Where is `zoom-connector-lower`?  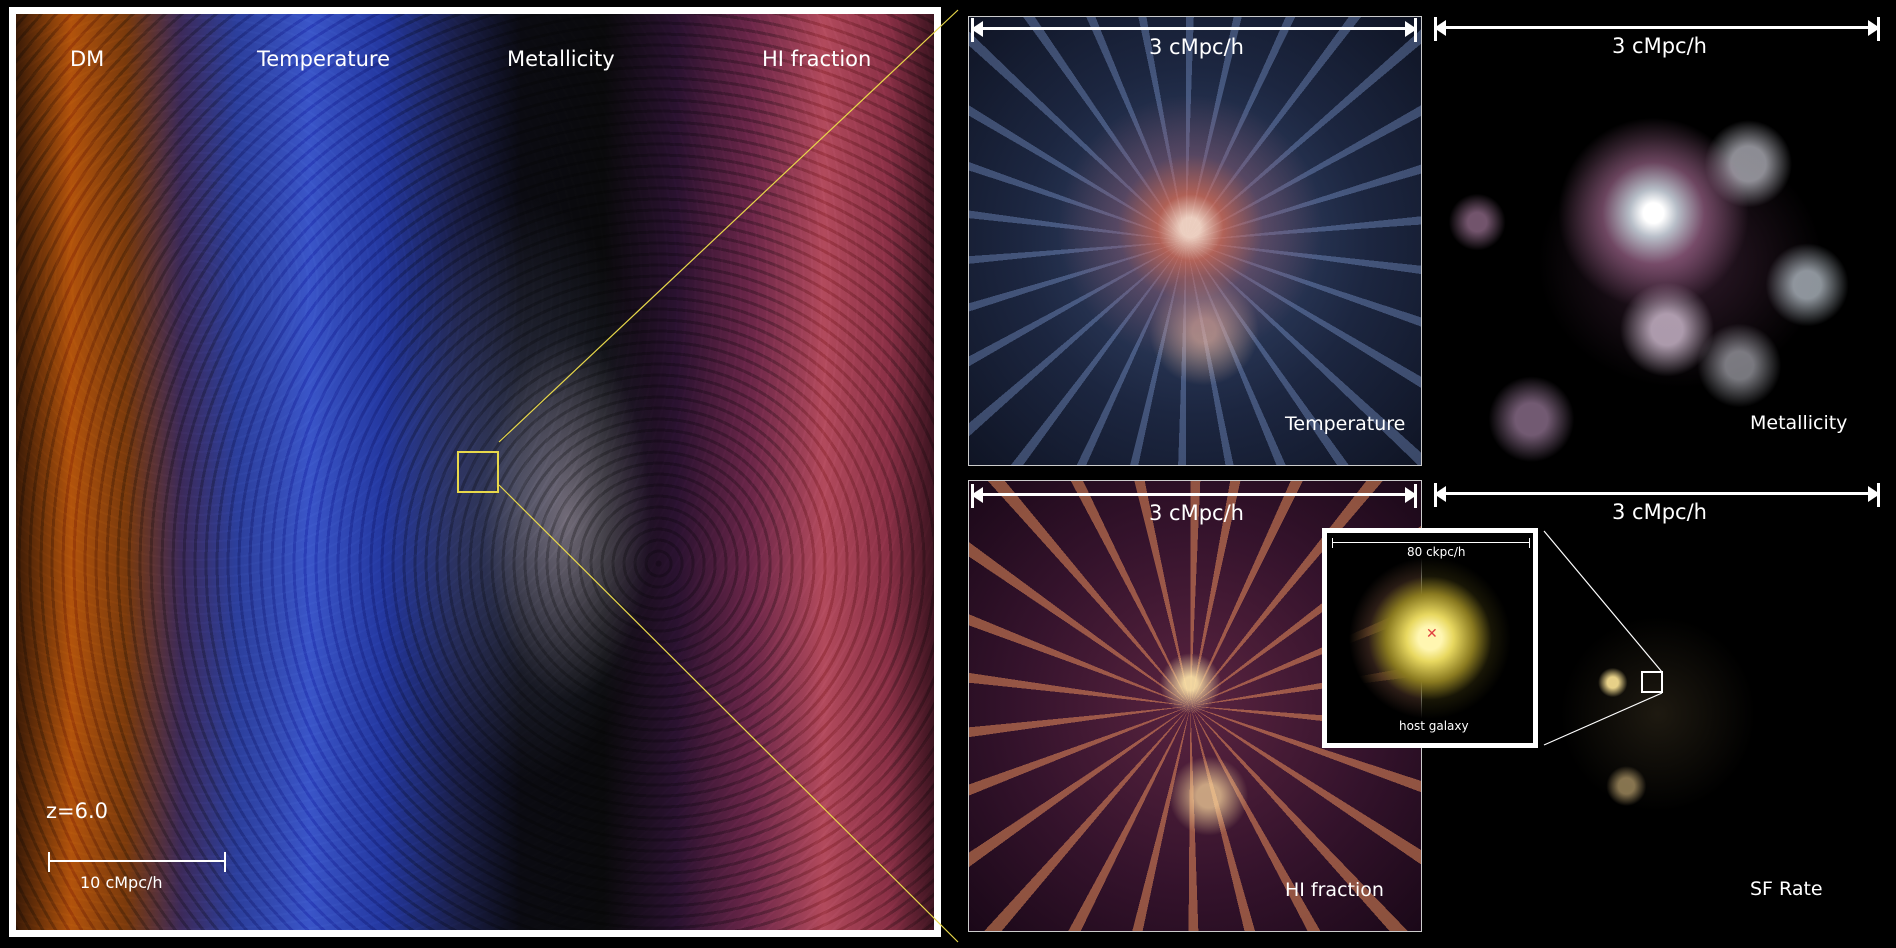
zoom-connector-lower is located at coordinates (728, 713).